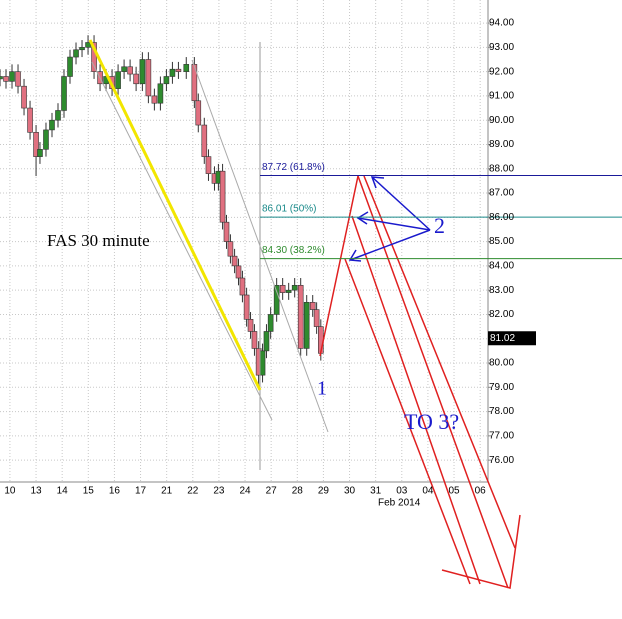  I want to click on x-tick-label: 23, so click(219, 491).